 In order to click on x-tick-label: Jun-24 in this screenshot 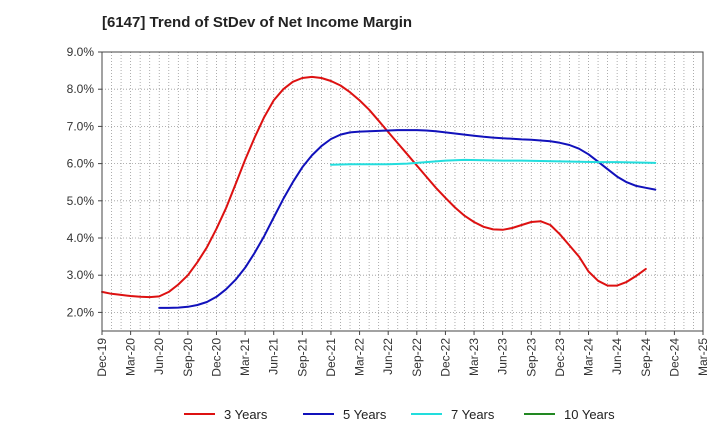, I will do `click(617, 356)`.